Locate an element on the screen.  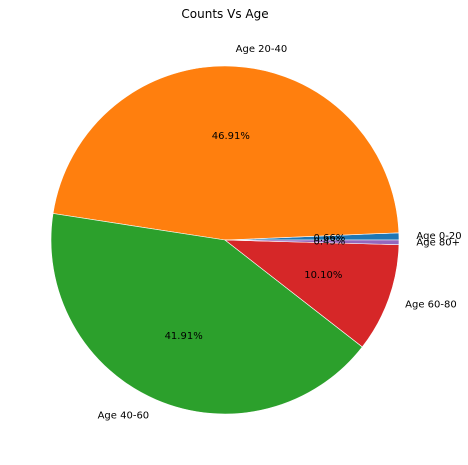
slice-label-age-0-20: Age 0-20 is located at coordinates (438, 236).